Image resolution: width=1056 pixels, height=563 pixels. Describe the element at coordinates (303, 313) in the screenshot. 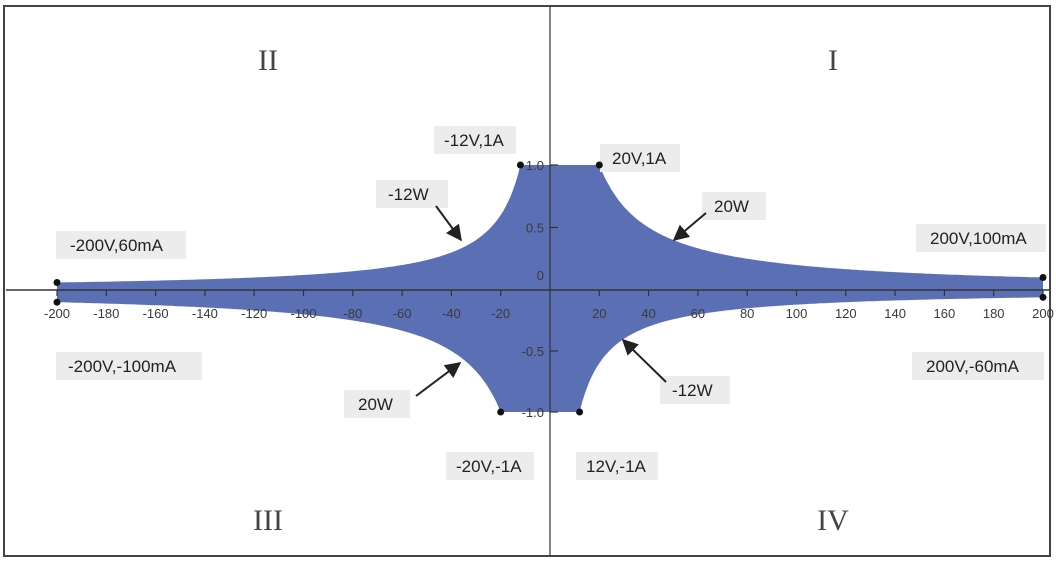

I see `x-tick-label: -100` at that location.